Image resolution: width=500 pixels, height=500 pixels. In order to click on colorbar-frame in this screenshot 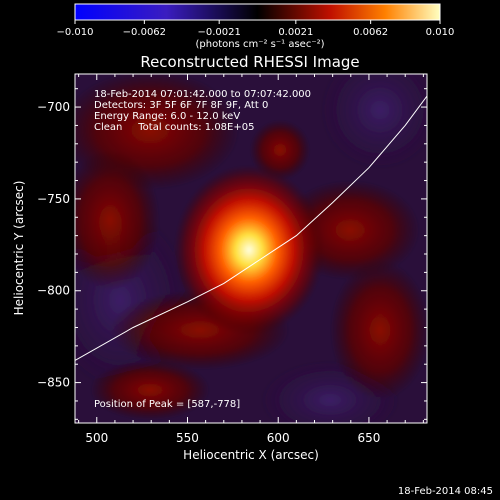, I will do `click(257, 12)`.